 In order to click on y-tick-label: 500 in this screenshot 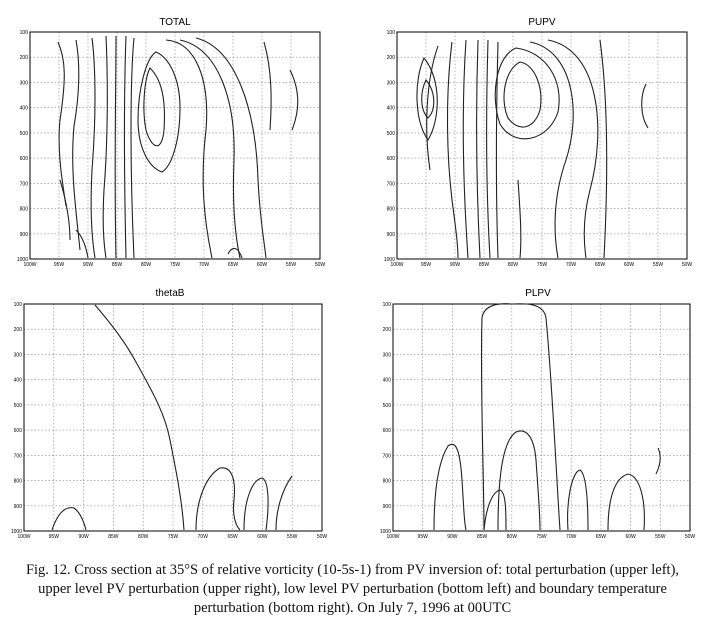, I will do `click(387, 406)`.